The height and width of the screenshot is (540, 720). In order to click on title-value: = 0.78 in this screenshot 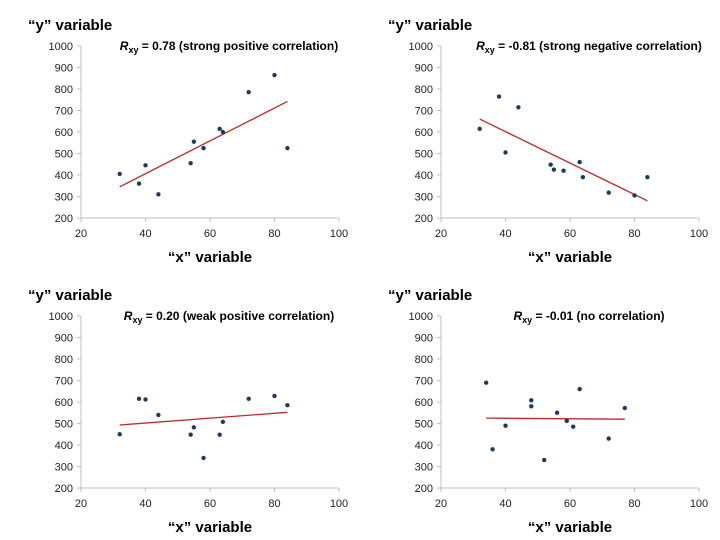, I will do `click(158, 46)`.